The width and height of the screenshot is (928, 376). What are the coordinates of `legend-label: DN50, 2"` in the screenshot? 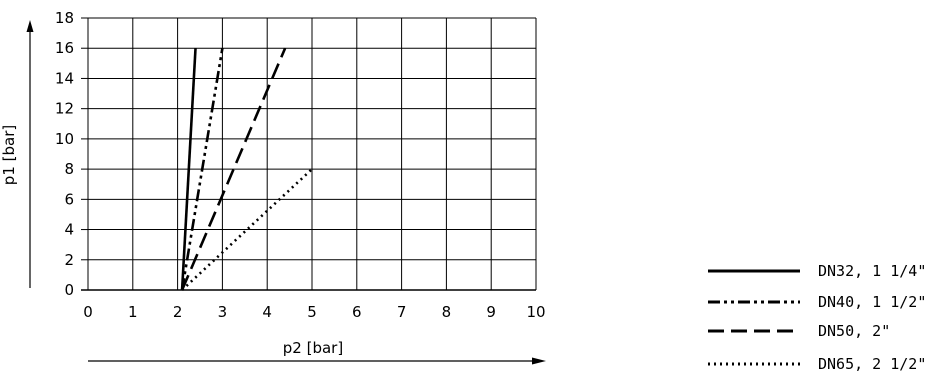 It's located at (854, 331).